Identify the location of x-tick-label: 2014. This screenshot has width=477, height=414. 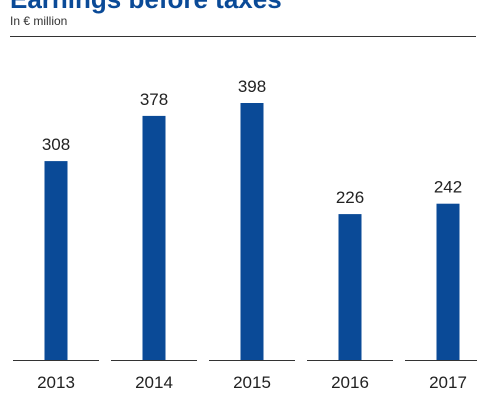
(154, 382).